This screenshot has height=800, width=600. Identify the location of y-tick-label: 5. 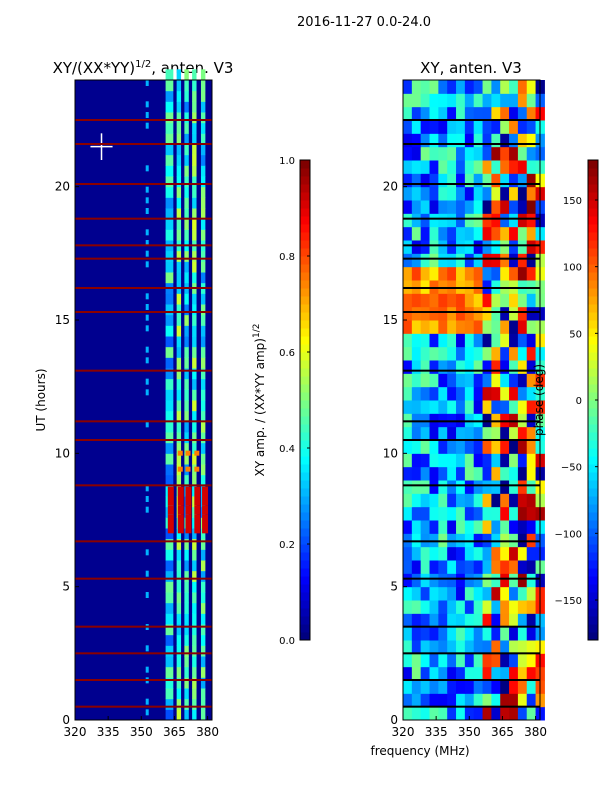
(66, 587).